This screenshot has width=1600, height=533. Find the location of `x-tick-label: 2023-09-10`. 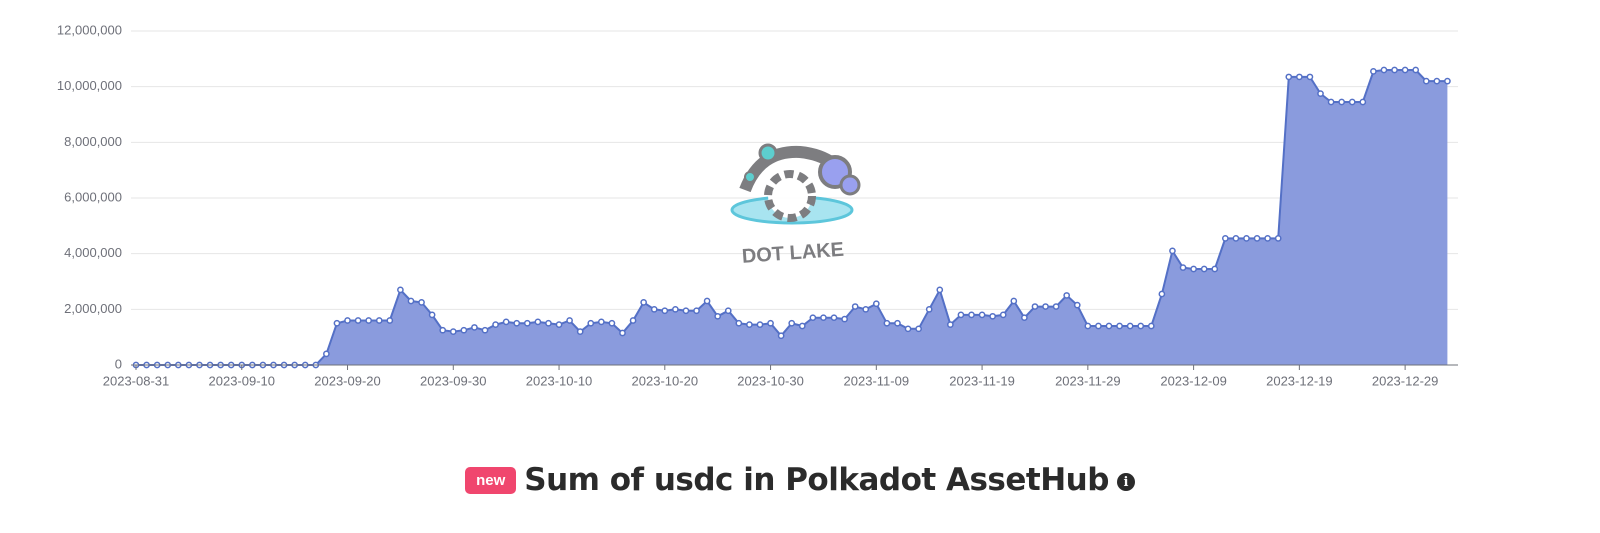

x-tick-label: 2023-09-10 is located at coordinates (242, 380).